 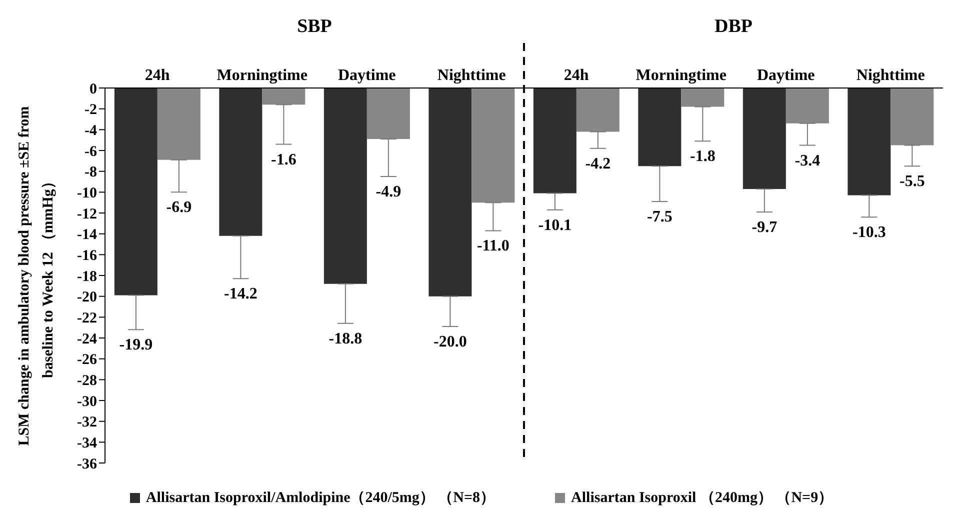 I want to click on y-tick-label: -20, so click(x=87, y=298).